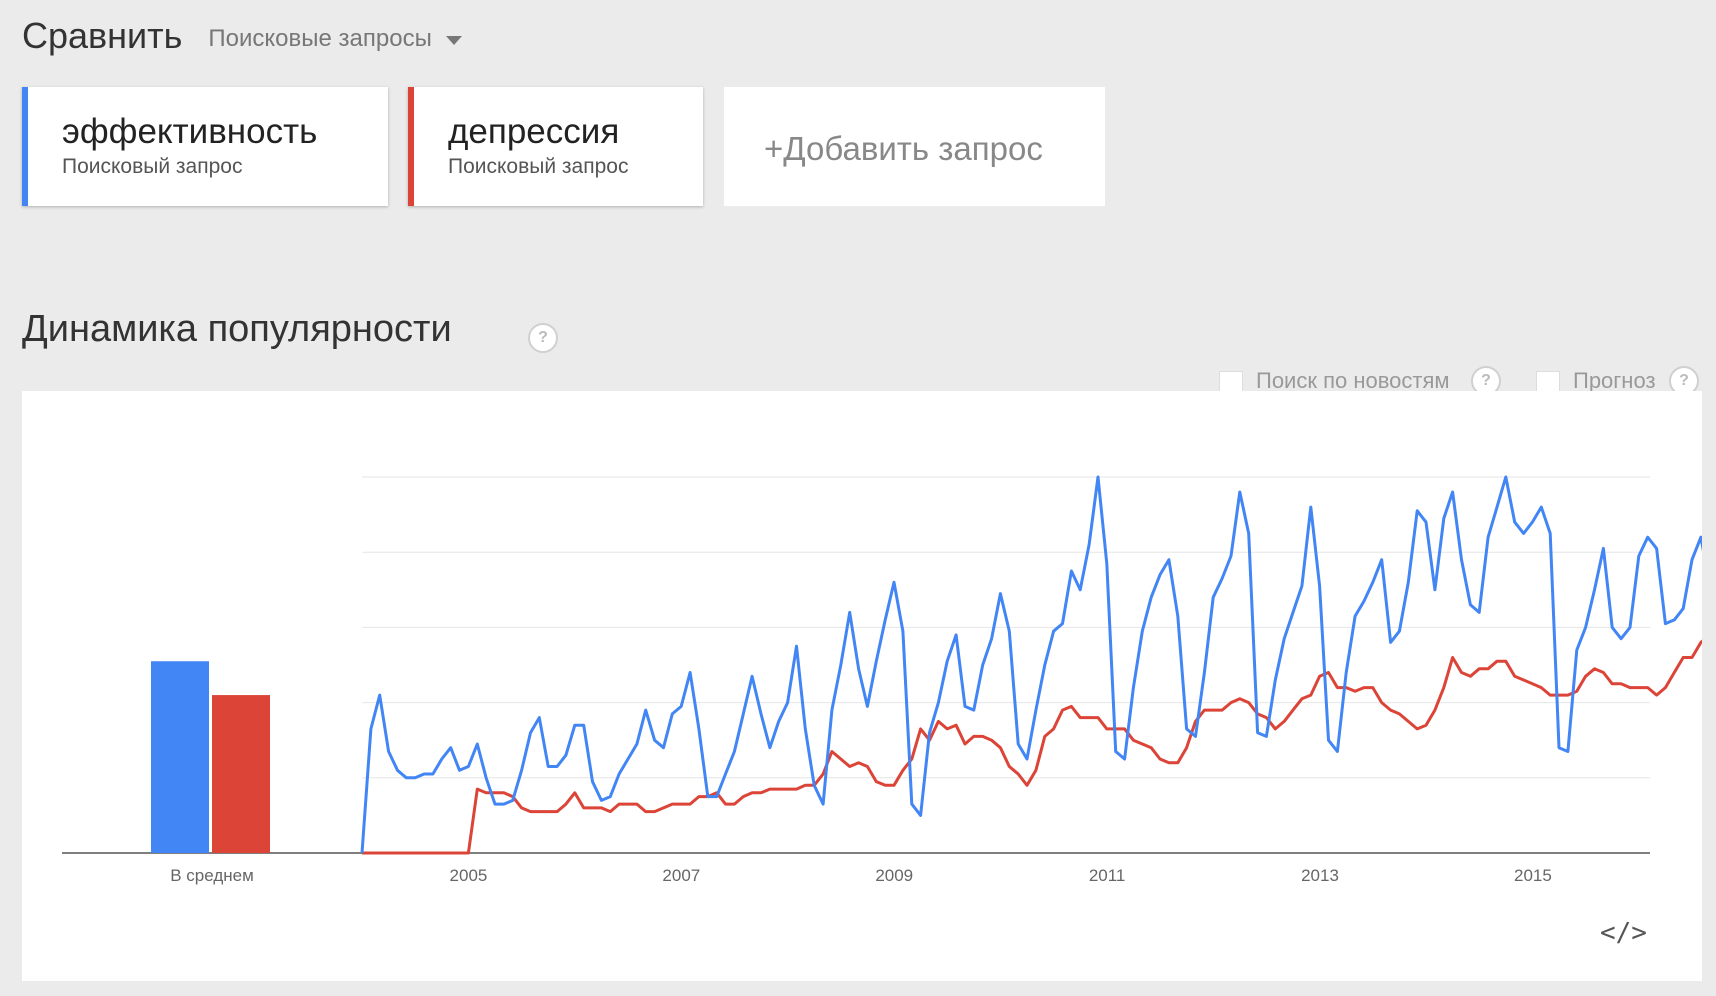  Describe the element at coordinates (1623, 933) in the screenshot. I see `embed-code-icon: </>` at that location.